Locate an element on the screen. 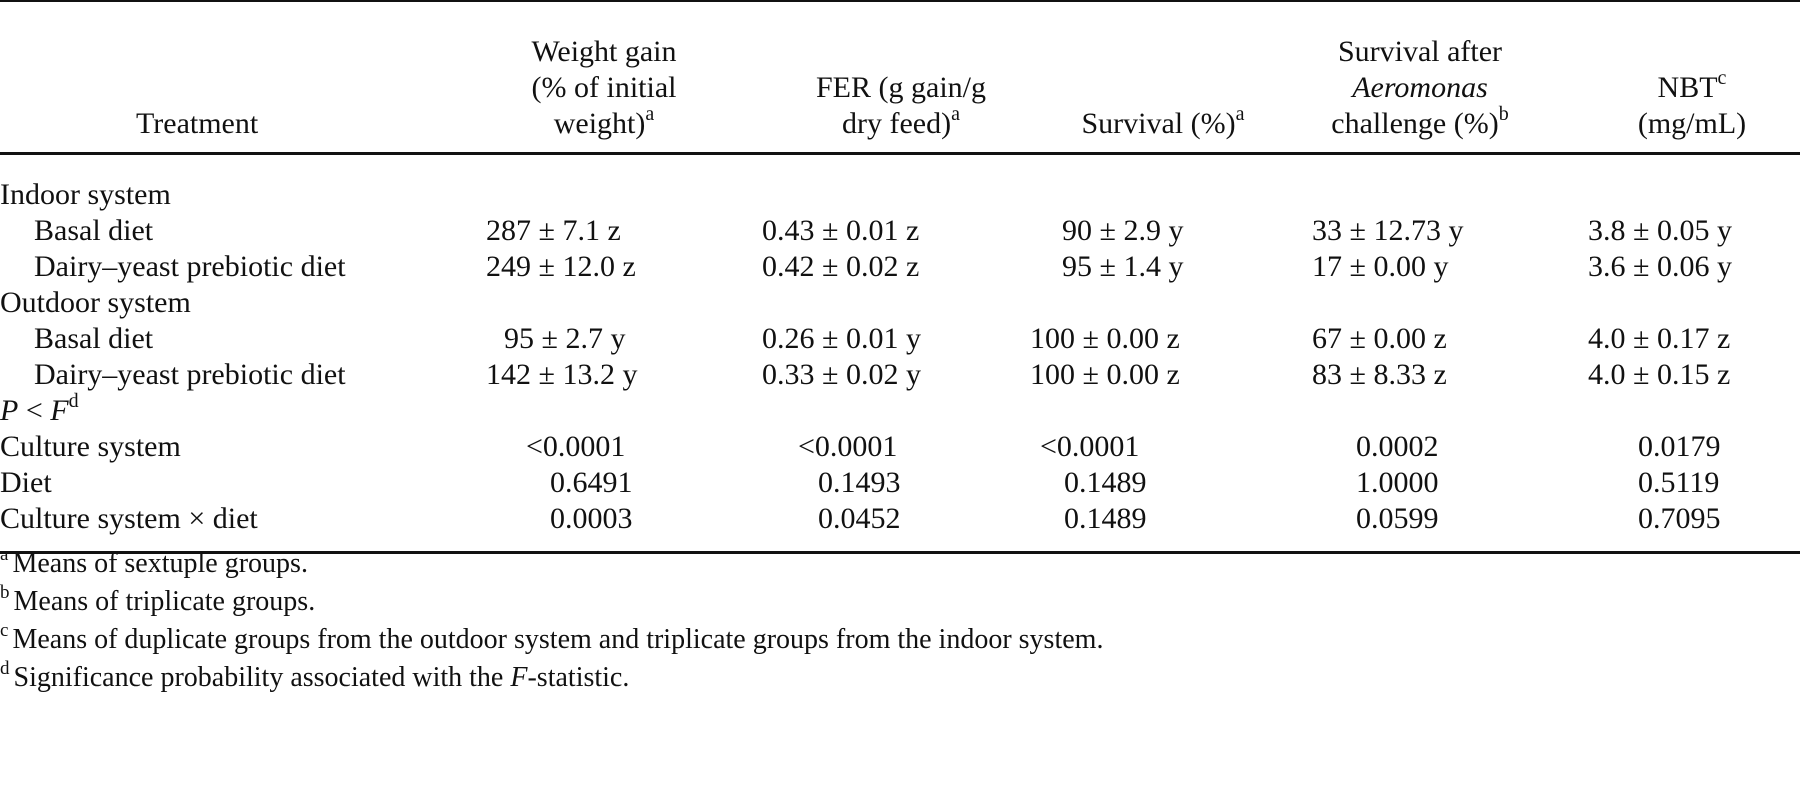  cell-survival: 95 ± 1.4 y is located at coordinates (1123, 266).